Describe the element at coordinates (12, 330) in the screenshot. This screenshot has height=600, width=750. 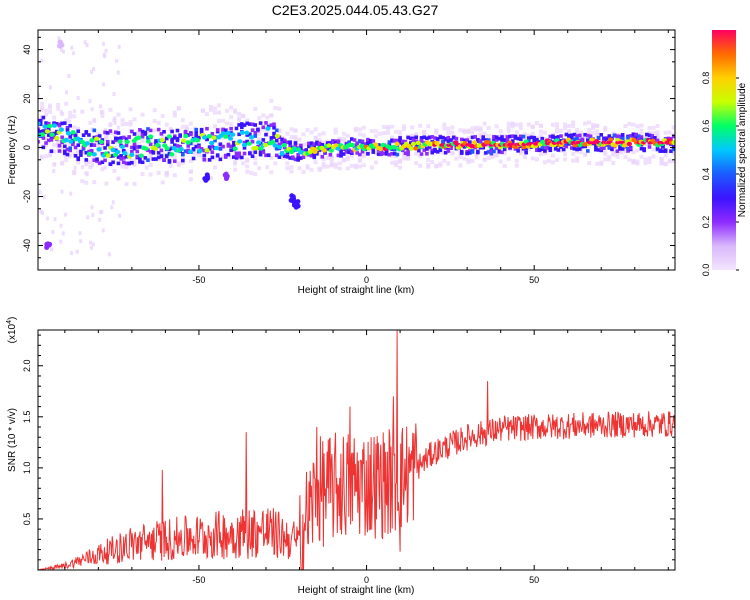
I see `svg-text: (x104)` at that location.